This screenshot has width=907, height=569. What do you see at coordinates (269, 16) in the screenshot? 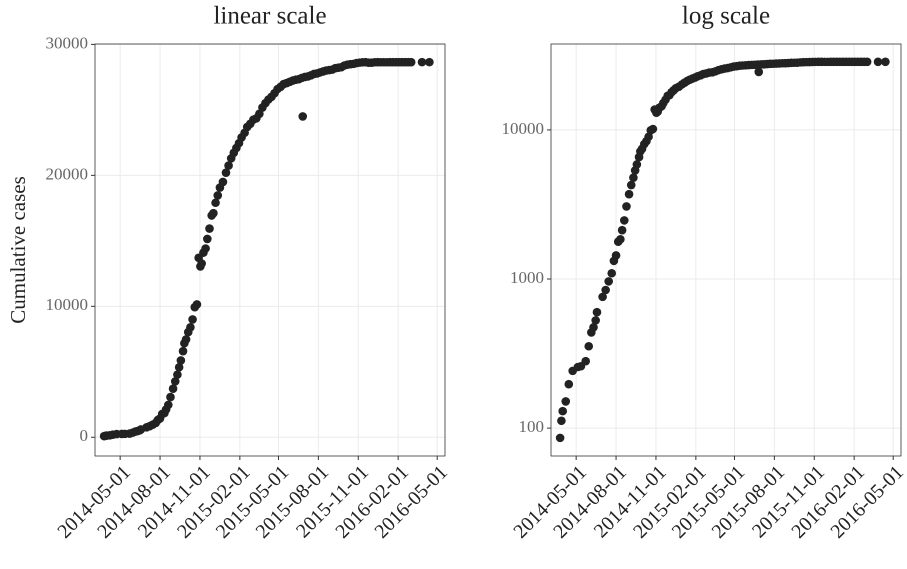
I see `chart-title: linear scale` at bounding box center [269, 16].